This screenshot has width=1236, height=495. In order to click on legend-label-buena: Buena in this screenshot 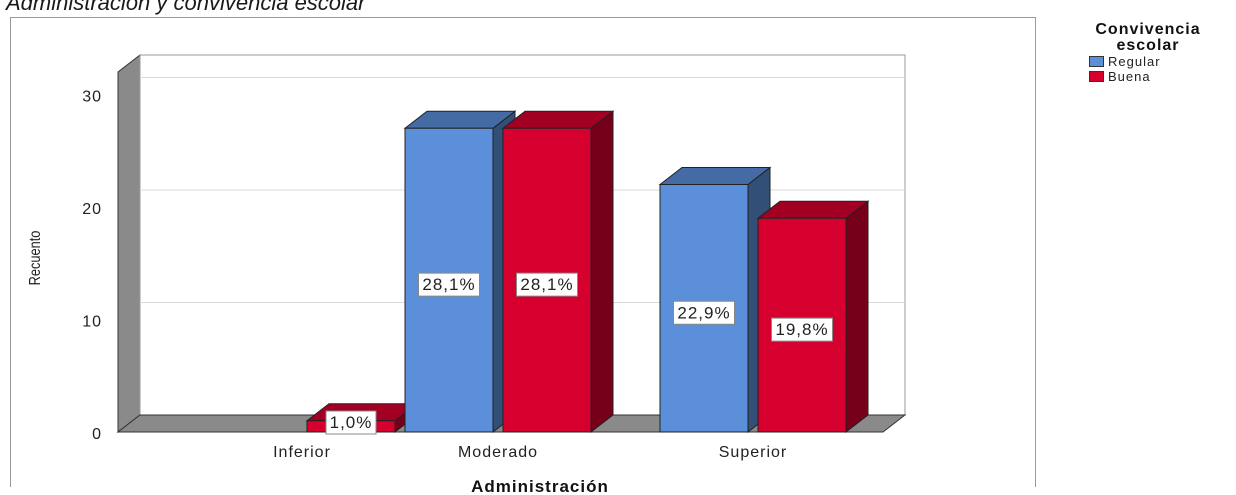, I will do `click(1129, 76)`.